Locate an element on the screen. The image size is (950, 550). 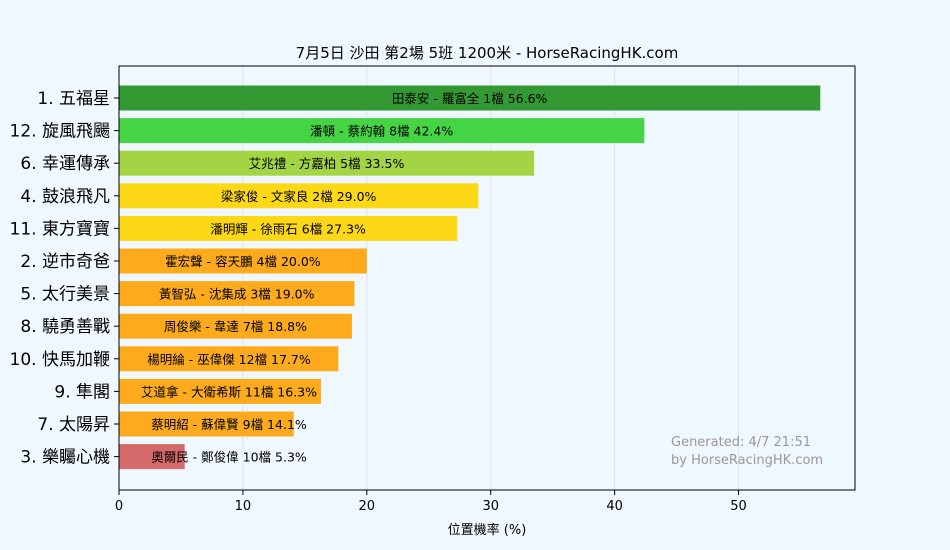
category-label: 9. 隼閣 is located at coordinates (82, 392).